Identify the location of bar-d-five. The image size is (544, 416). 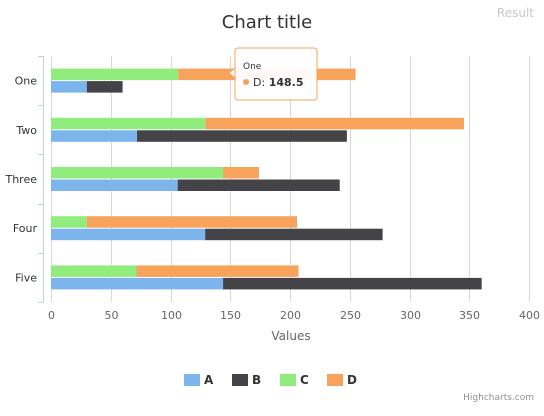
(217, 271).